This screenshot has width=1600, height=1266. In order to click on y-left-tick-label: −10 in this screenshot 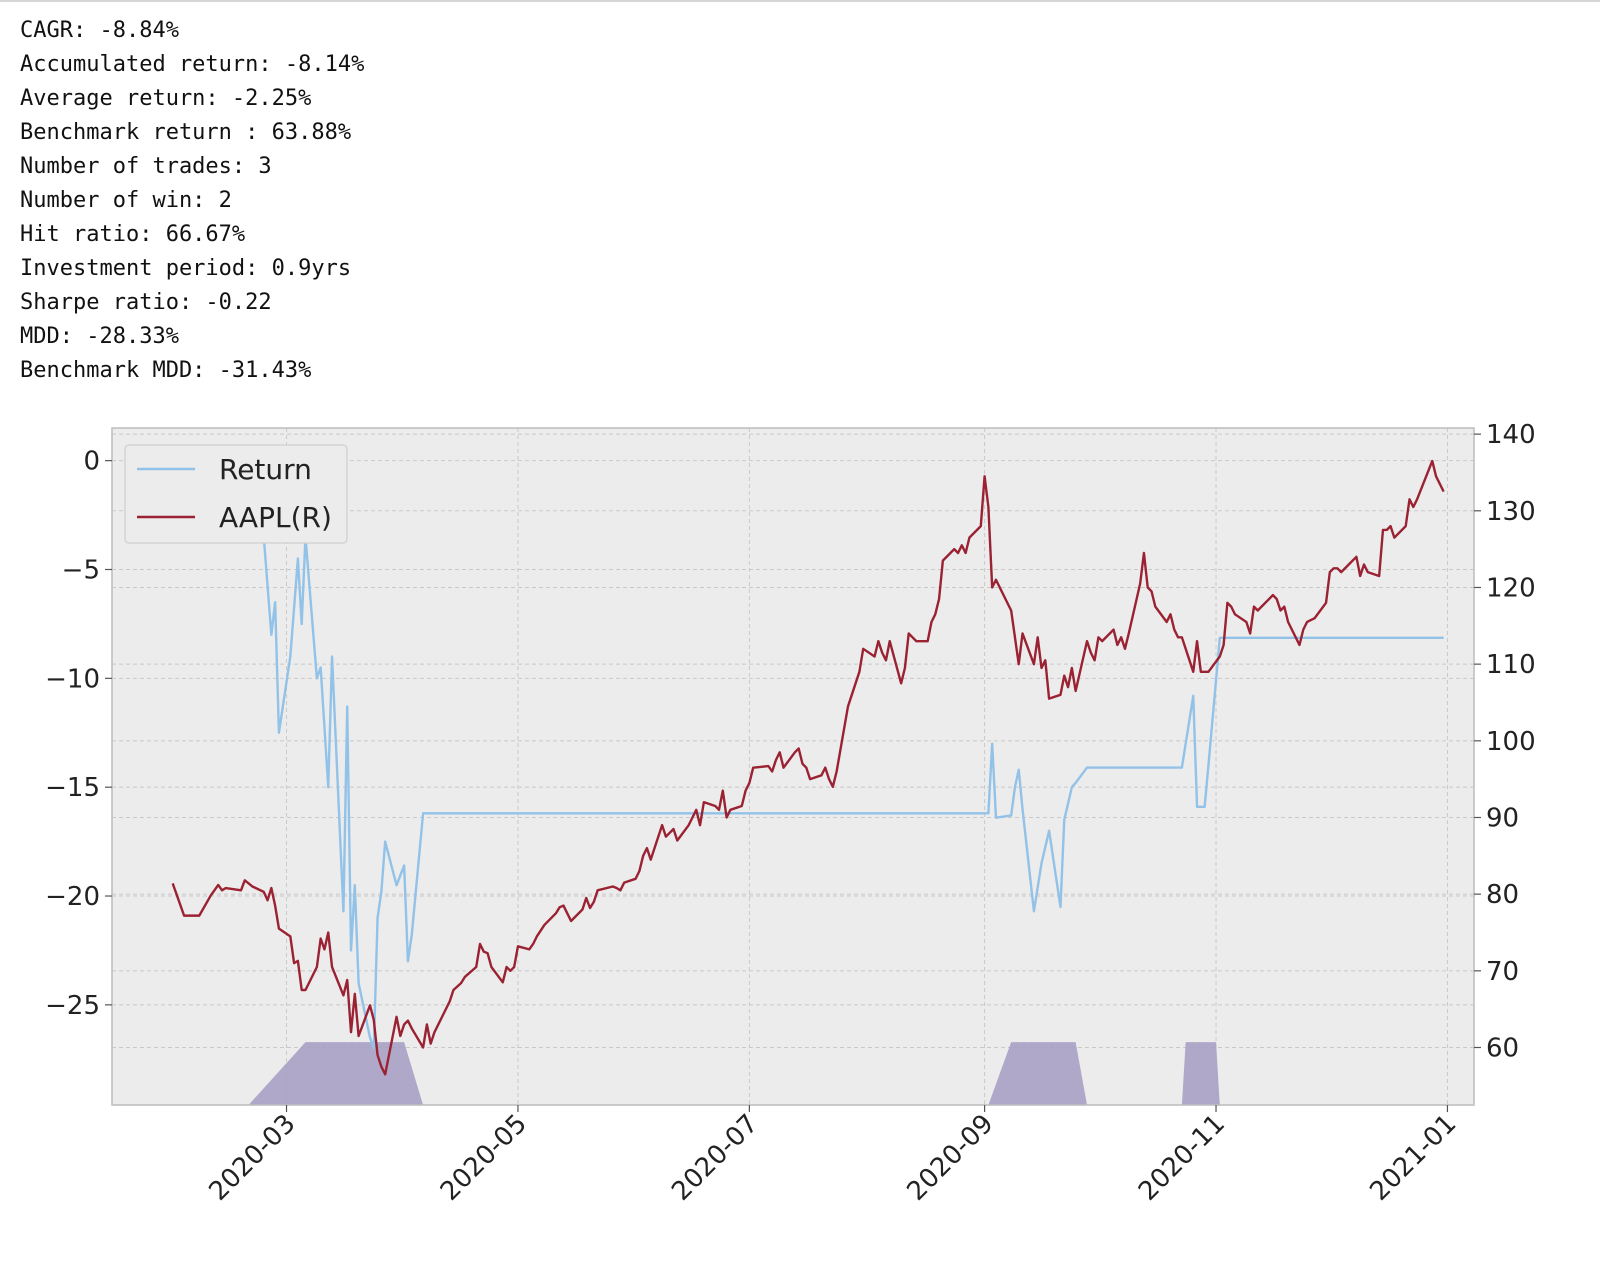, I will do `click(72, 679)`.